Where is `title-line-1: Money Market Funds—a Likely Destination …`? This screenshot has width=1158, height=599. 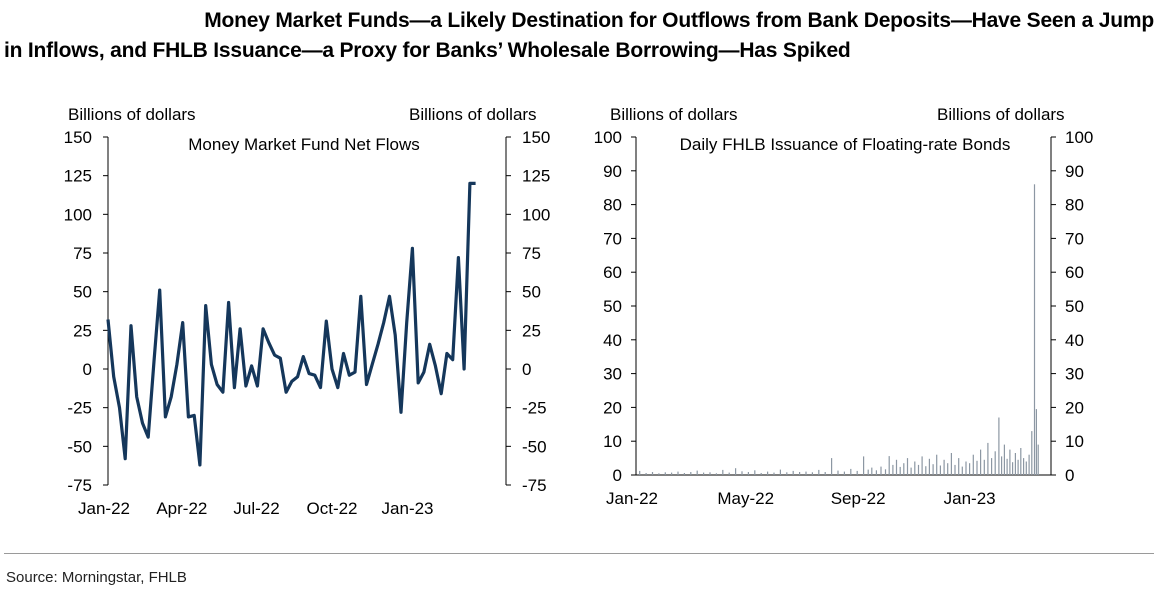
title-line-1: Money Market Funds—a Likely Destination … is located at coordinates (679, 20).